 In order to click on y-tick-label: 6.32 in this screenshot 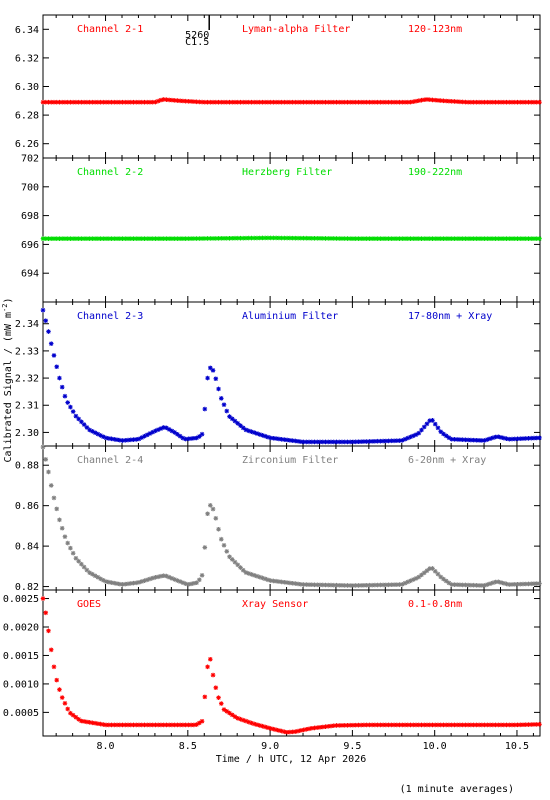, I will do `click(27, 58)`.